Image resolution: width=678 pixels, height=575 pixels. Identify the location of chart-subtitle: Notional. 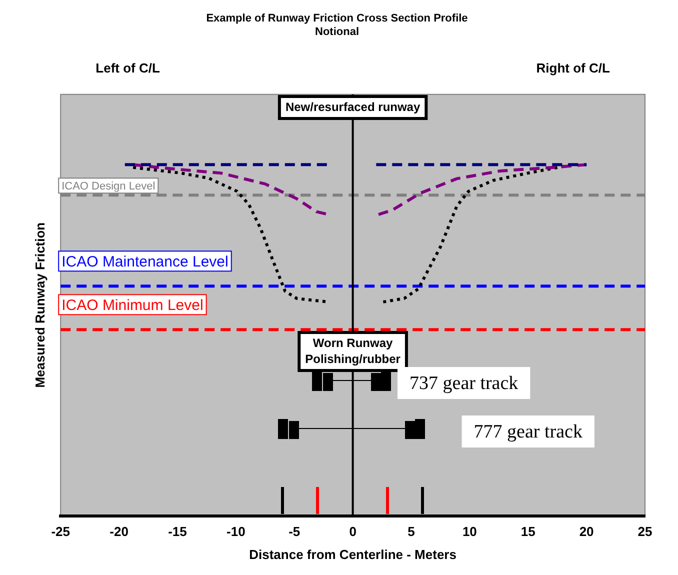
(337, 32).